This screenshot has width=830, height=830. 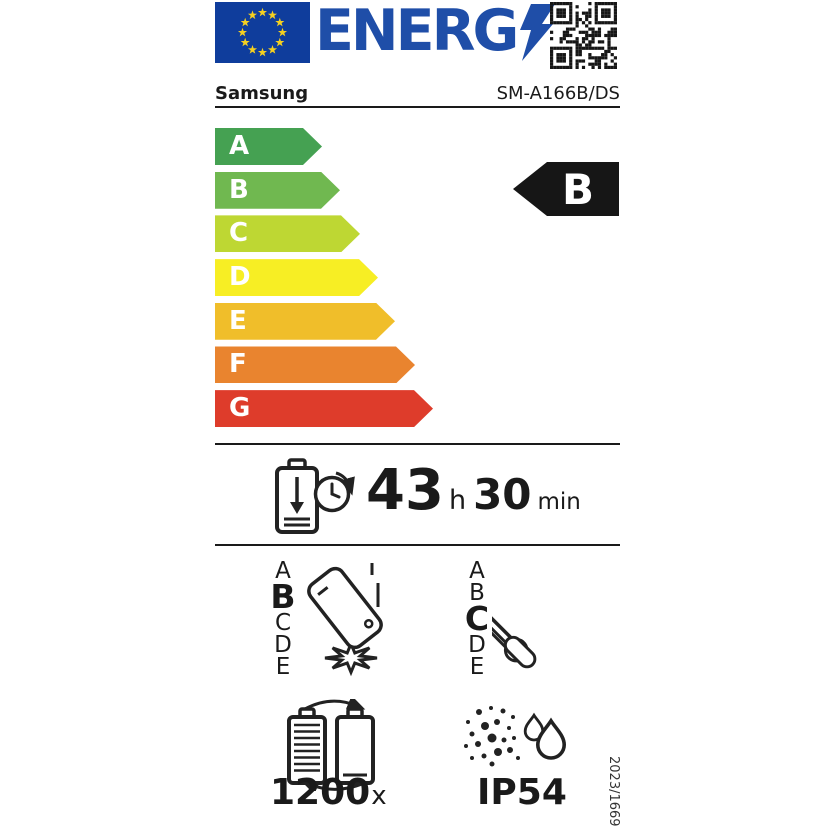 I want to click on cycles-unit: x, so click(x=379, y=796).